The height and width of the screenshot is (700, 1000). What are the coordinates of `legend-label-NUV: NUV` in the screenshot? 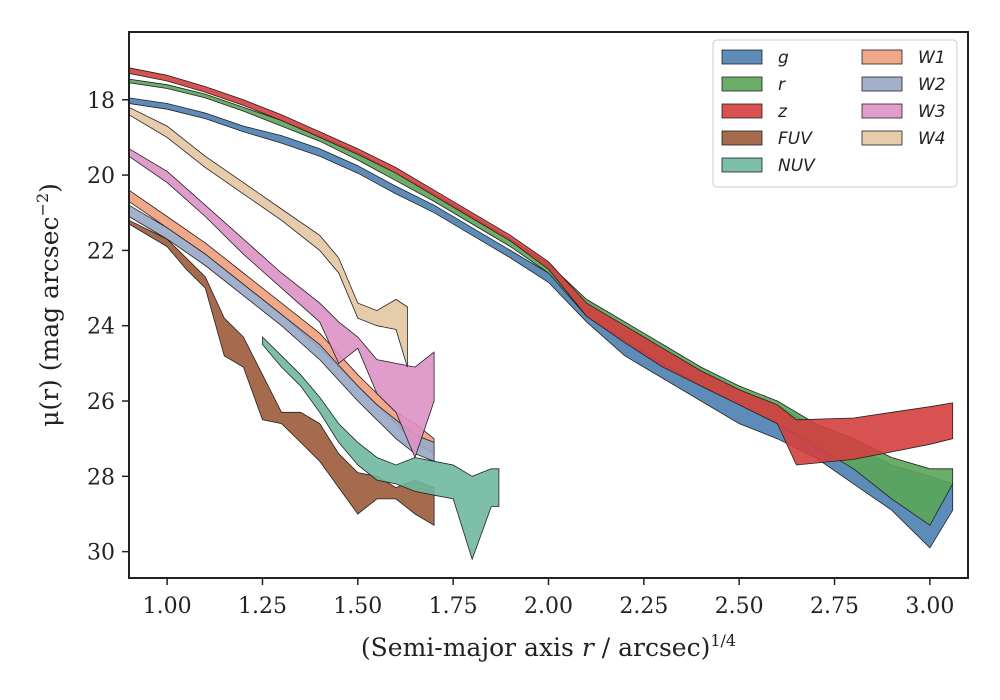 It's located at (797, 166).